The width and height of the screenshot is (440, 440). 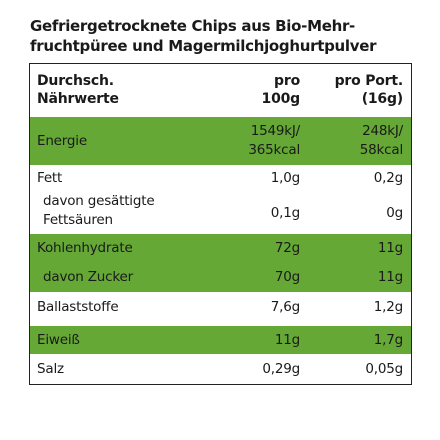 What do you see at coordinates (382, 131) in the screenshot?
I see `energie-portion-kj: 248kJ/` at bounding box center [382, 131].